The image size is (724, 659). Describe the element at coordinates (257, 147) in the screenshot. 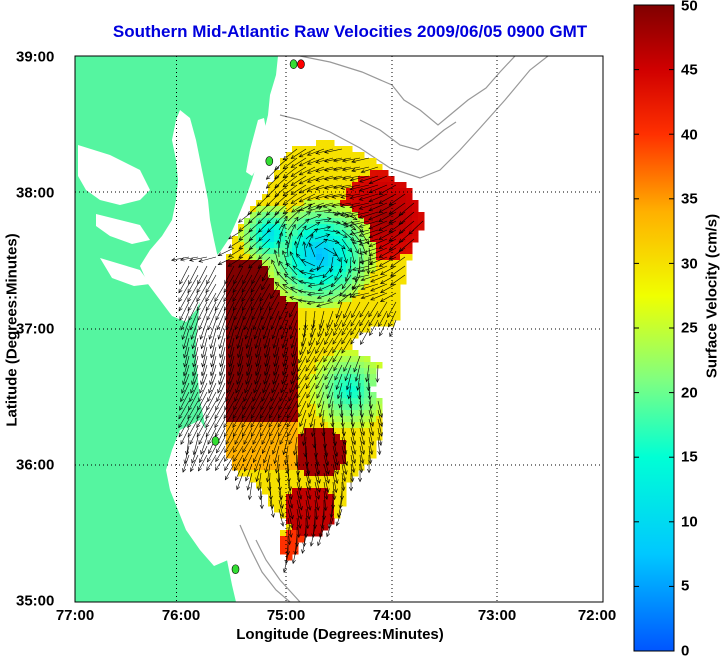

I see `delaware-bay` at that location.